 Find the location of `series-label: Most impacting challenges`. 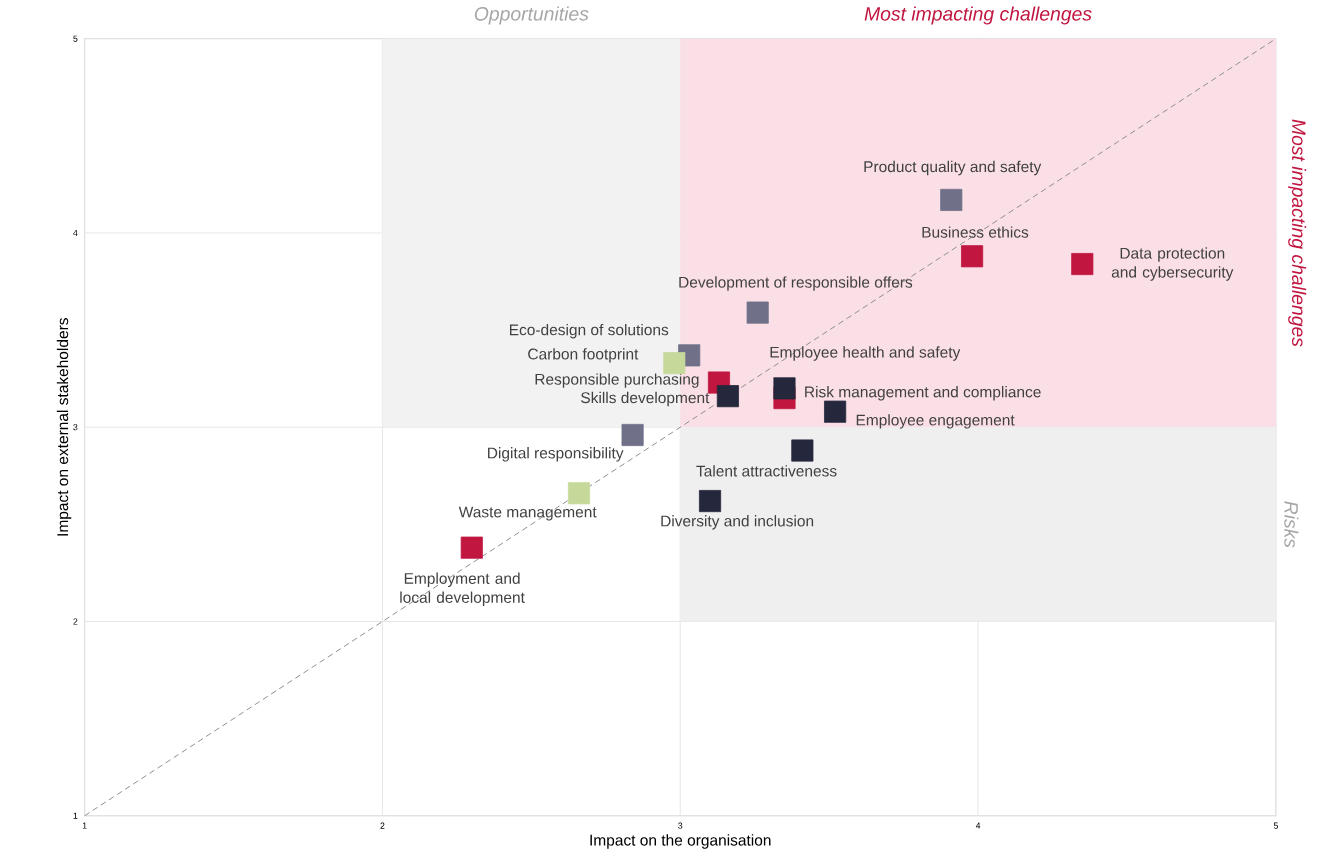

series-label: Most impacting challenges is located at coordinates (978, 15).